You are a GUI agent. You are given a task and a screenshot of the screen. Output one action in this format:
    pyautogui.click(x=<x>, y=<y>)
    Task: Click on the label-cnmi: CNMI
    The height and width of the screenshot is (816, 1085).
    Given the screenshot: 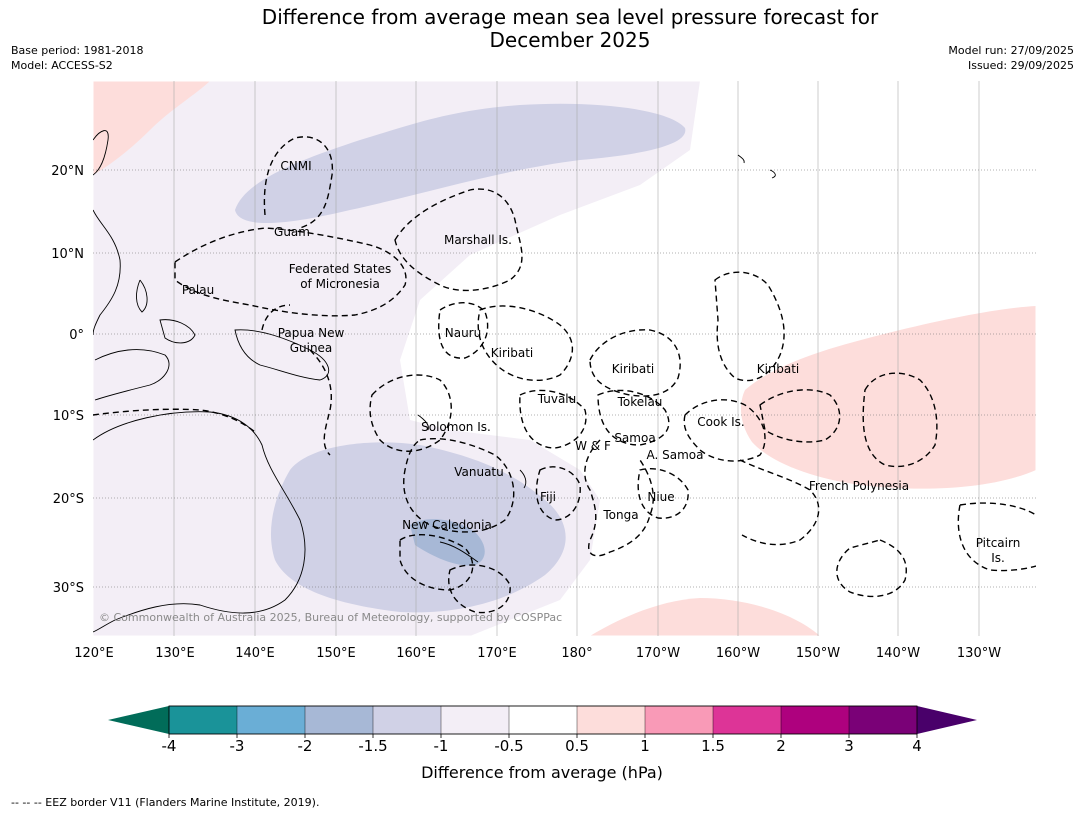 What is the action you would take?
    pyautogui.click(x=295, y=166)
    